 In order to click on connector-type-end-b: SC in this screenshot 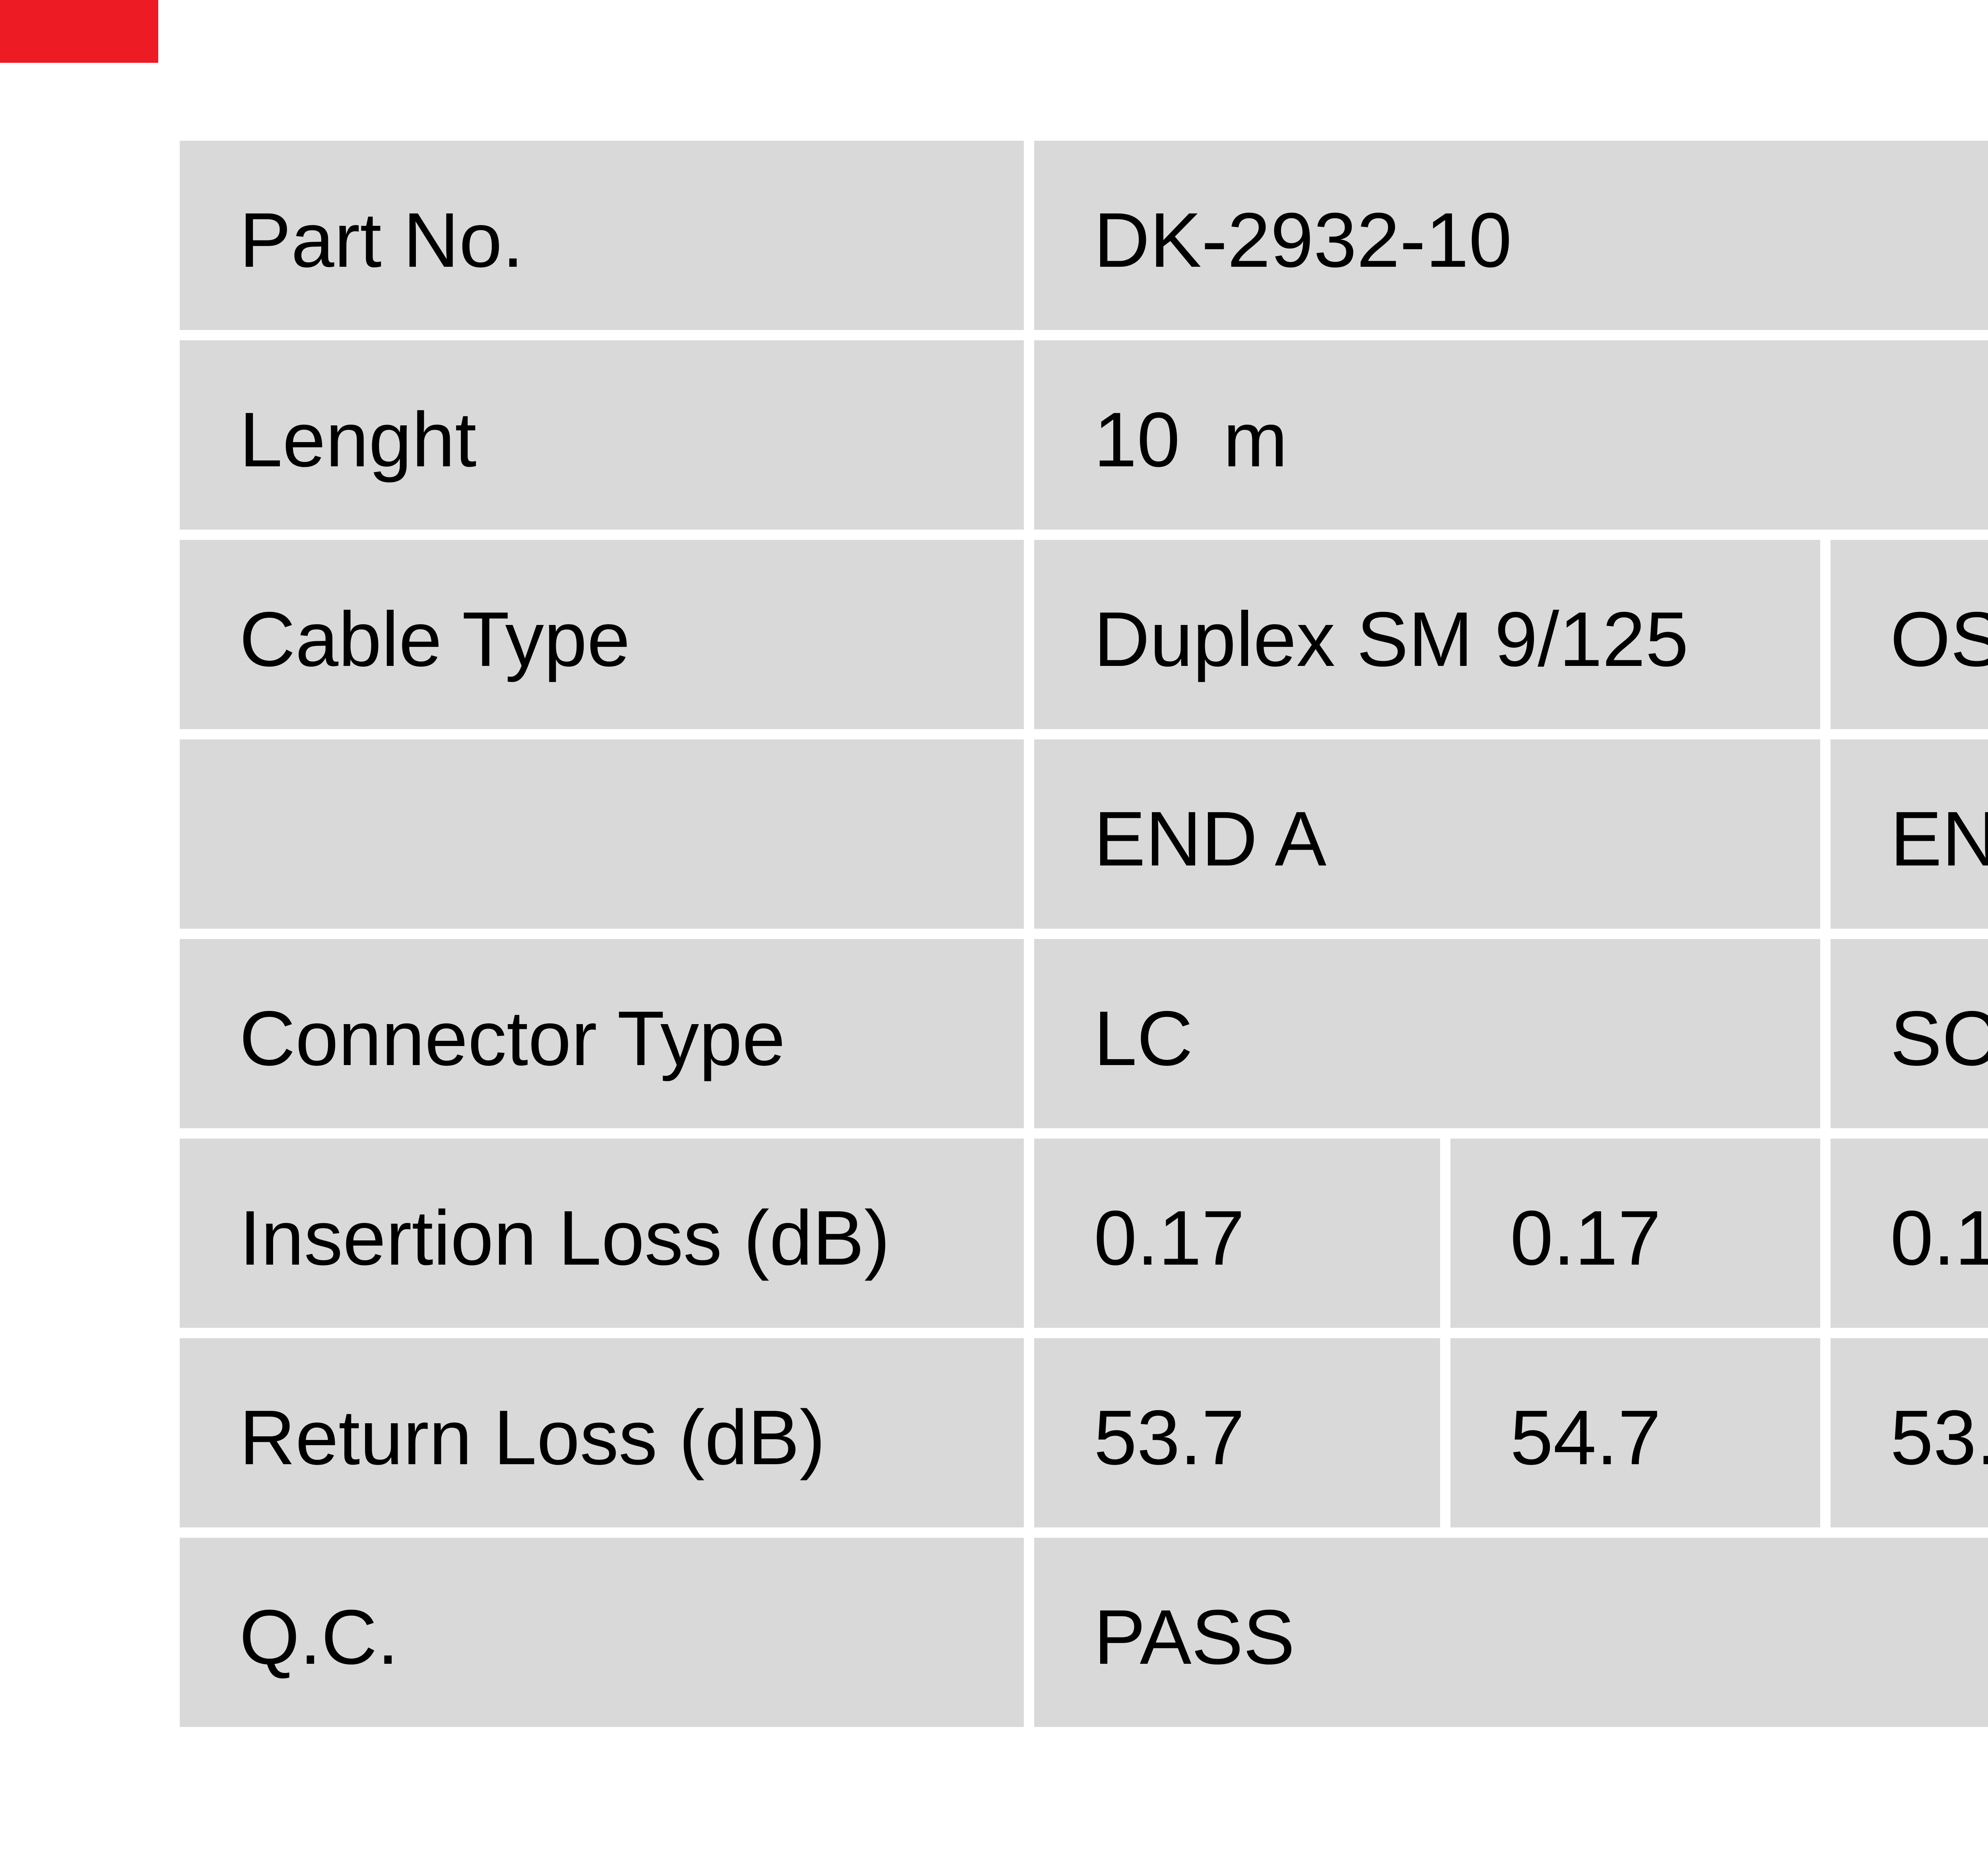, I will do `click(1909, 1033)`.